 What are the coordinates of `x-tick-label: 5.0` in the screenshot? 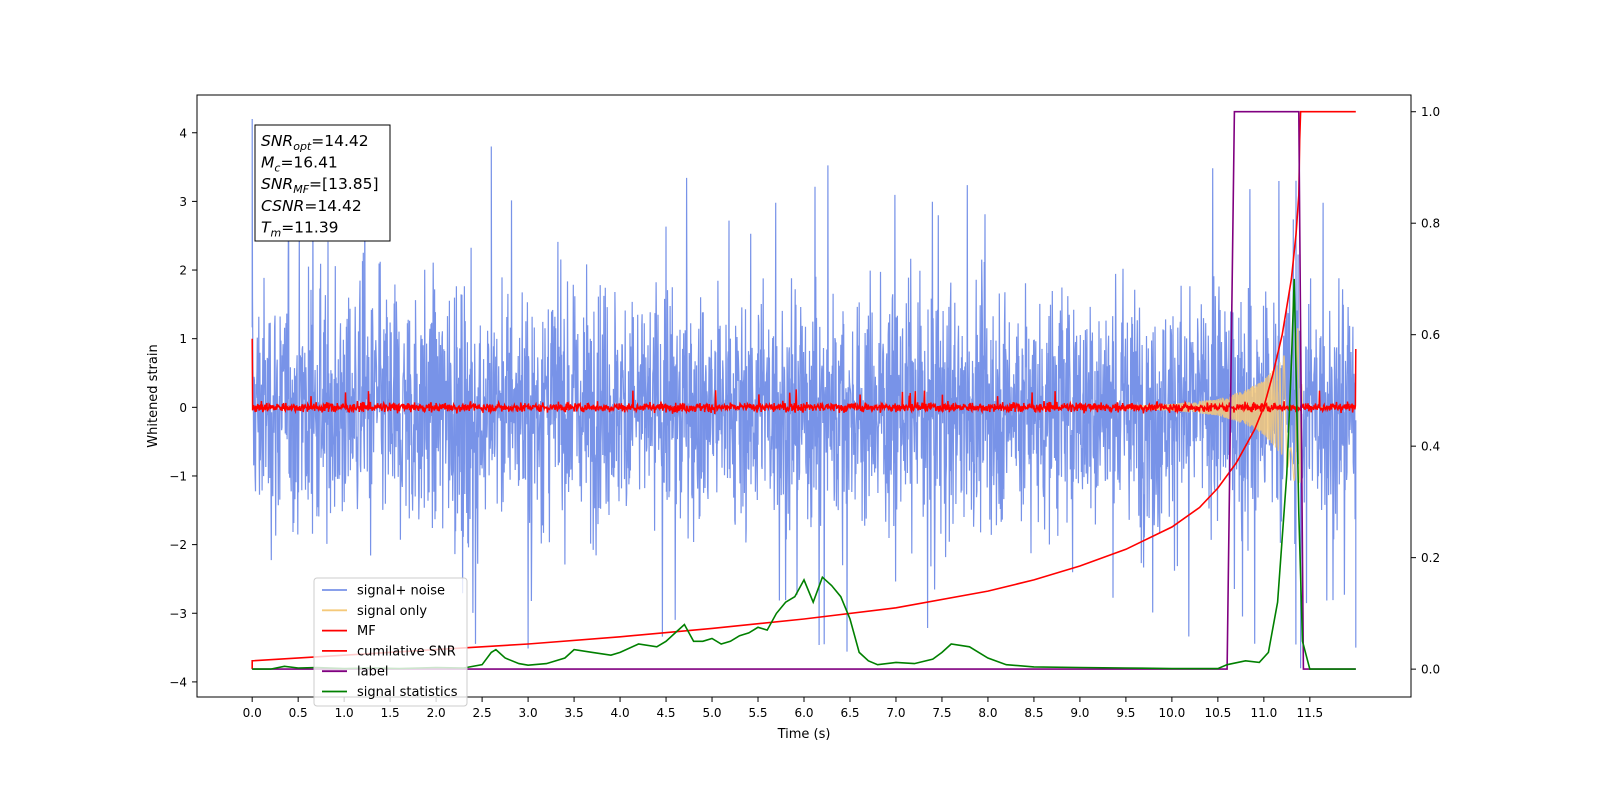 It's located at (711, 713).